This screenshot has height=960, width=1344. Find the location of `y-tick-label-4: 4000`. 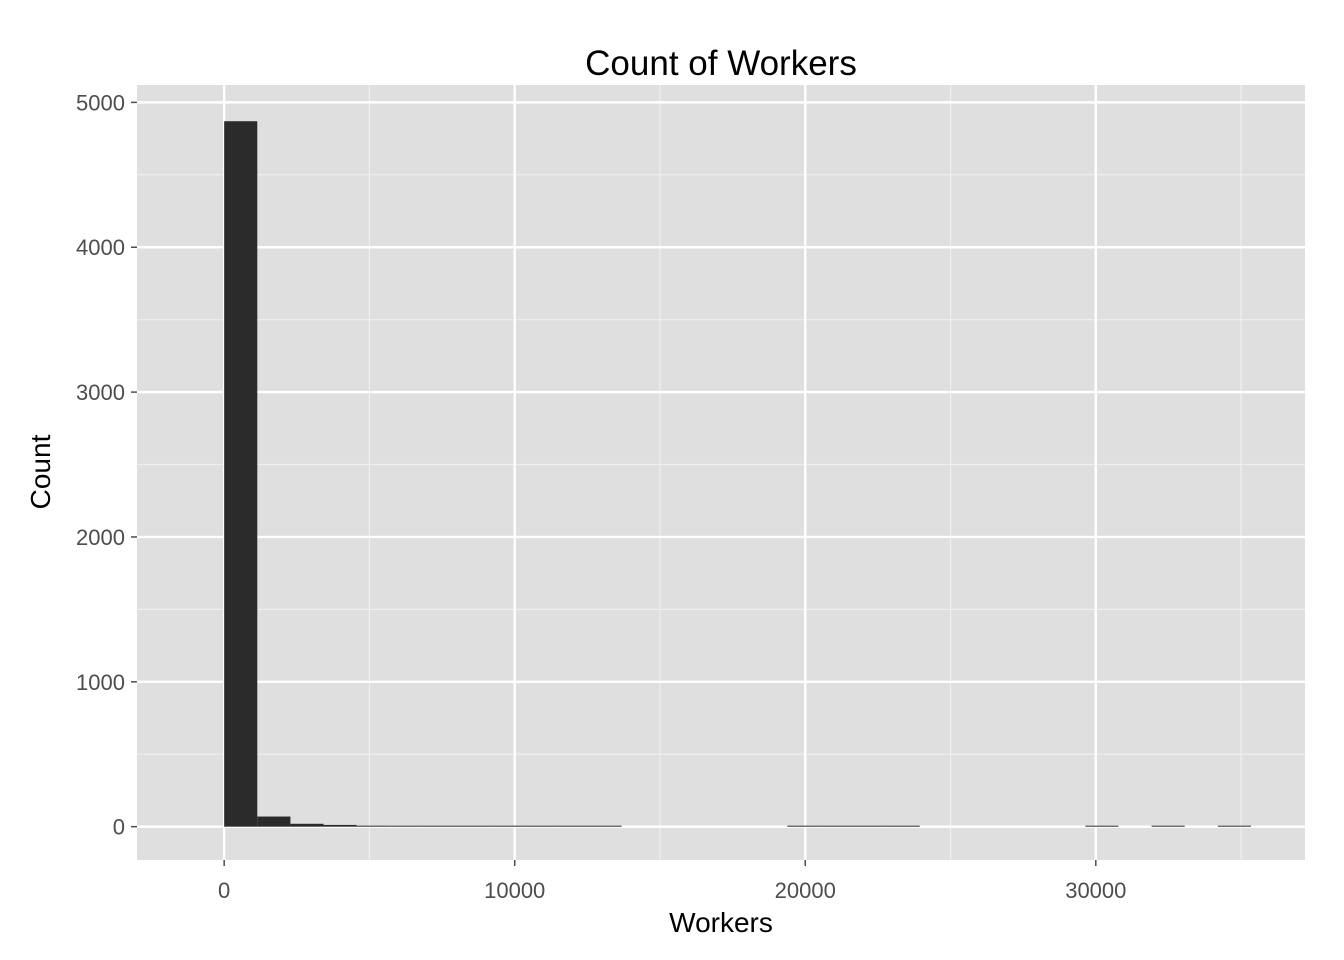

y-tick-label-4: 4000 is located at coordinates (100, 247).